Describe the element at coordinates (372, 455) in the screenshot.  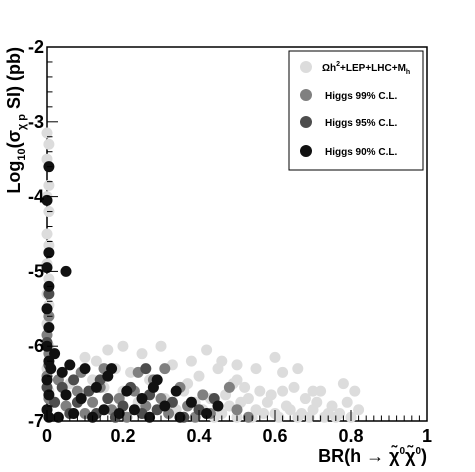
I see `x-axis-title: BR(h → χ̃0χ̃0)` at that location.